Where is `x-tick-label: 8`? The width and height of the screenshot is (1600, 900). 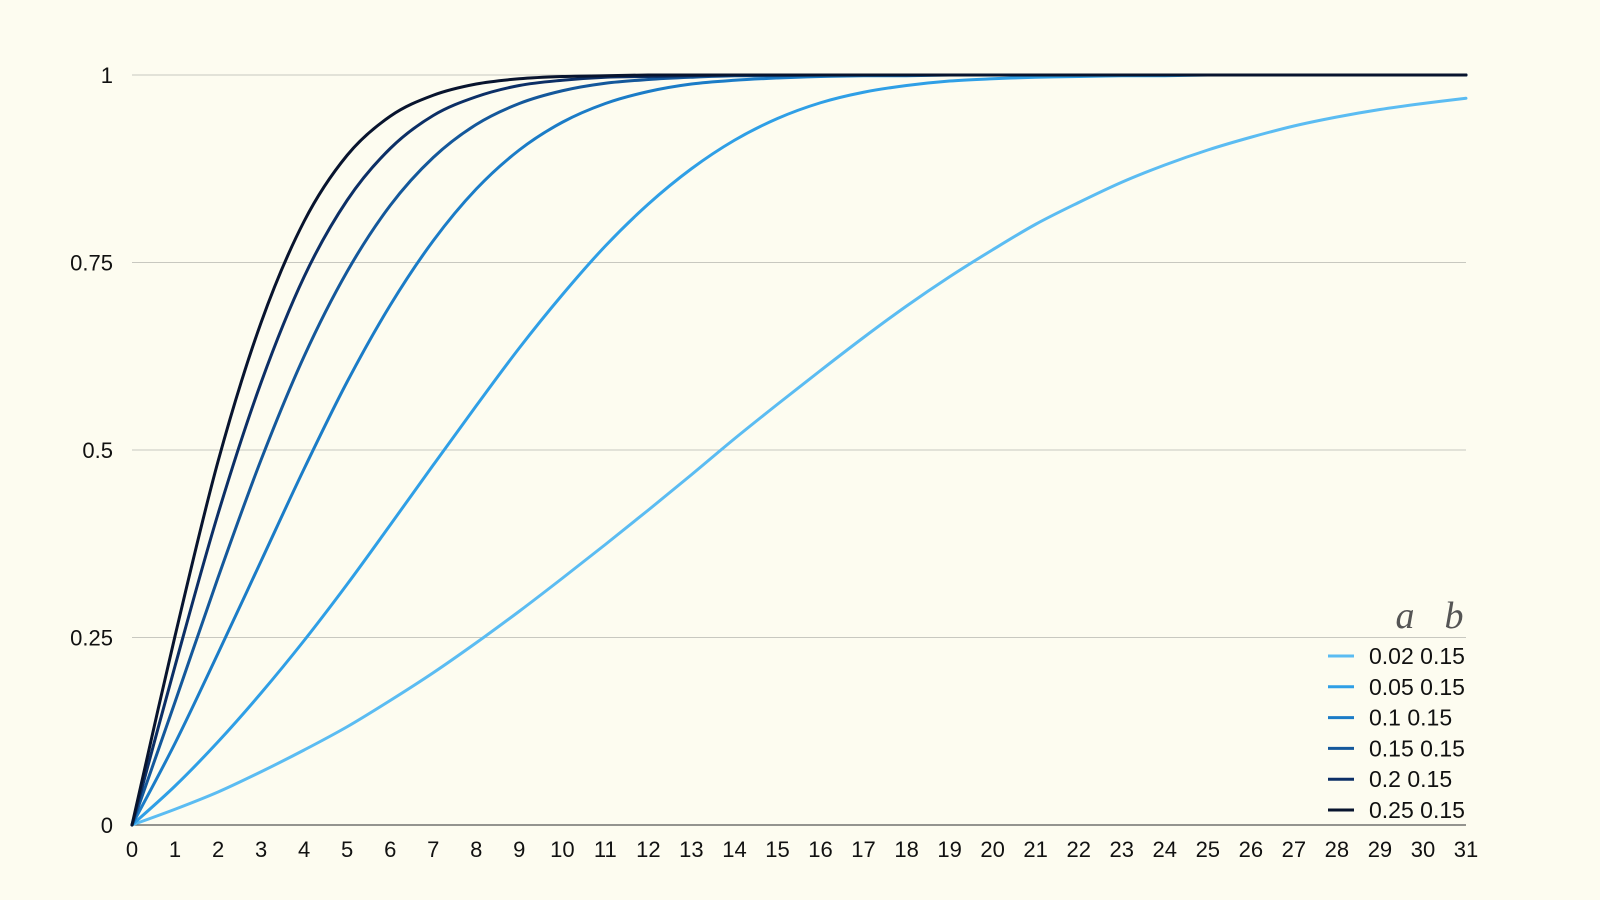
x-tick-label: 8 is located at coordinates (476, 849).